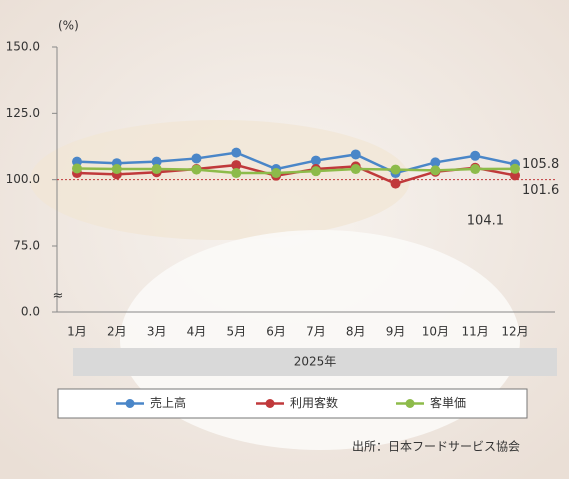  What do you see at coordinates (26, 246) in the screenshot?
I see `y-tick-label: 75.0` at bounding box center [26, 246].